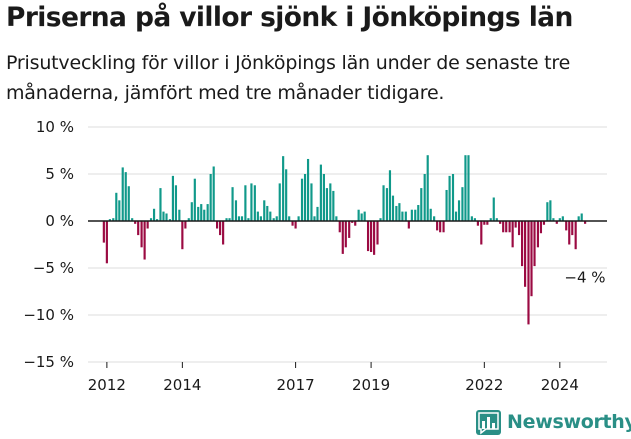 The width and height of the screenshot is (631, 439). I want to click on bar-chart-logo-icon, so click(488, 422).